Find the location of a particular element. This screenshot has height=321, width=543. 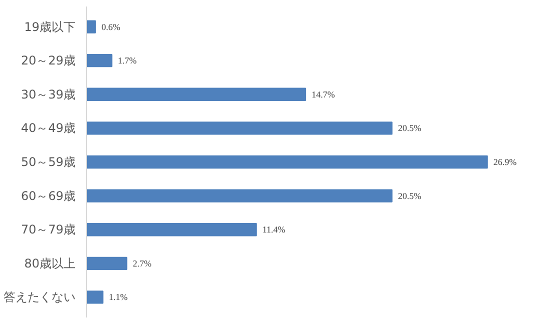

data-label: 14.7% is located at coordinates (324, 94).